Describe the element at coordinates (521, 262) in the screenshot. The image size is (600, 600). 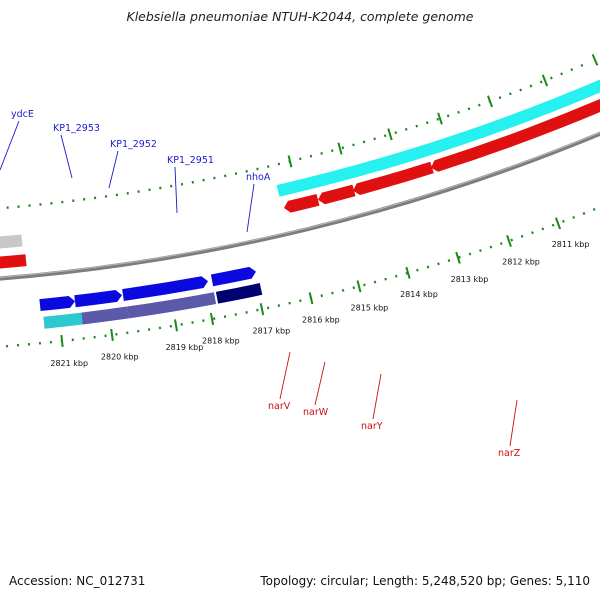
I see `scale-label: 2812 kbp` at that location.